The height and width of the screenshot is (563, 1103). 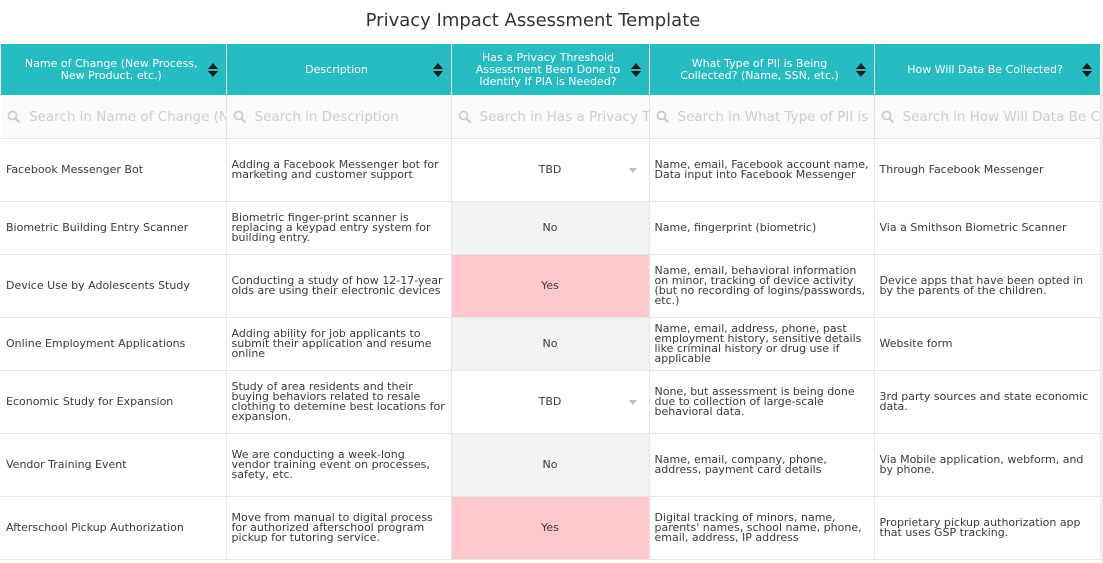 What do you see at coordinates (987, 344) in the screenshot?
I see `cell-collection: Website form` at bounding box center [987, 344].